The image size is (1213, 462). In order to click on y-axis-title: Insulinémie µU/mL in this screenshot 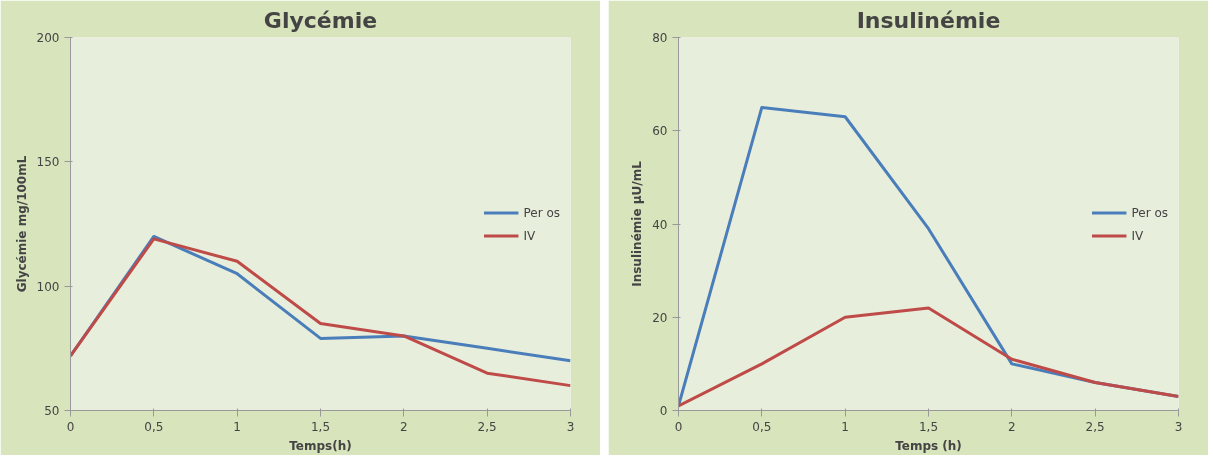, I will do `click(637, 223)`.